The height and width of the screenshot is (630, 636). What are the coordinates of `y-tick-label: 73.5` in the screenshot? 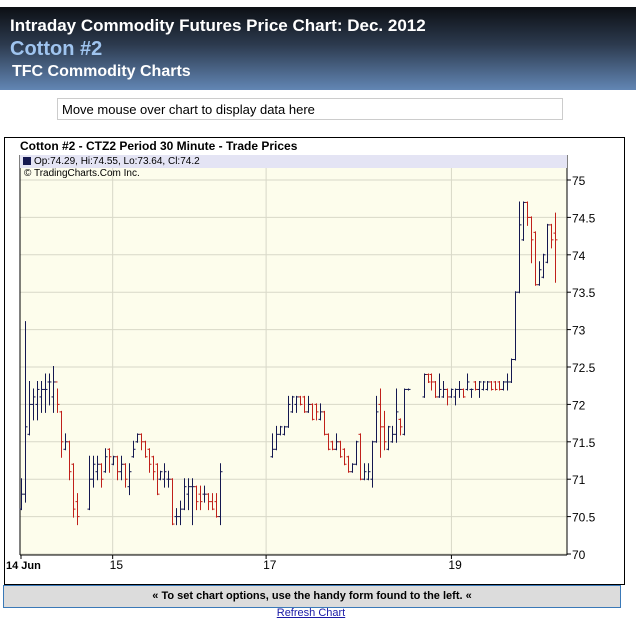 It's located at (584, 293).